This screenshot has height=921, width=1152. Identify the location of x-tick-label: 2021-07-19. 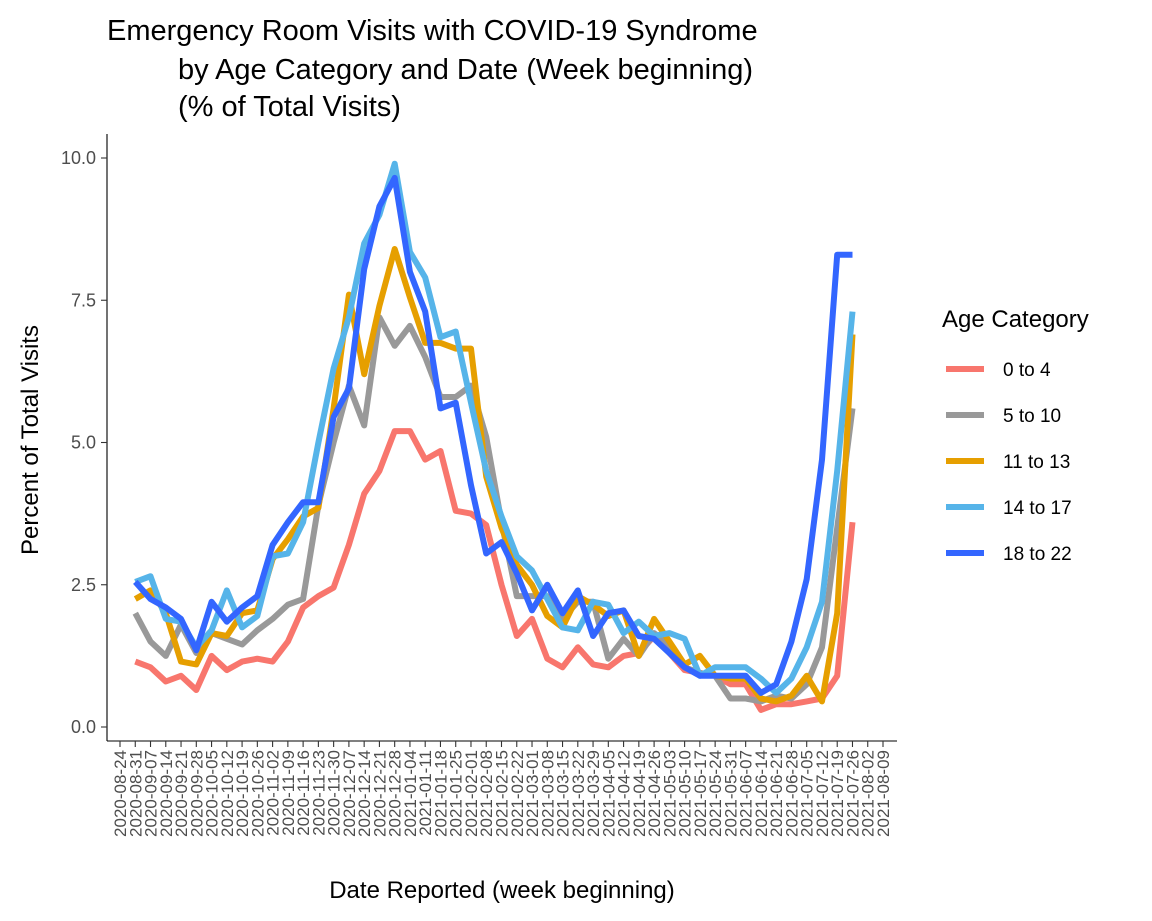
(837, 793).